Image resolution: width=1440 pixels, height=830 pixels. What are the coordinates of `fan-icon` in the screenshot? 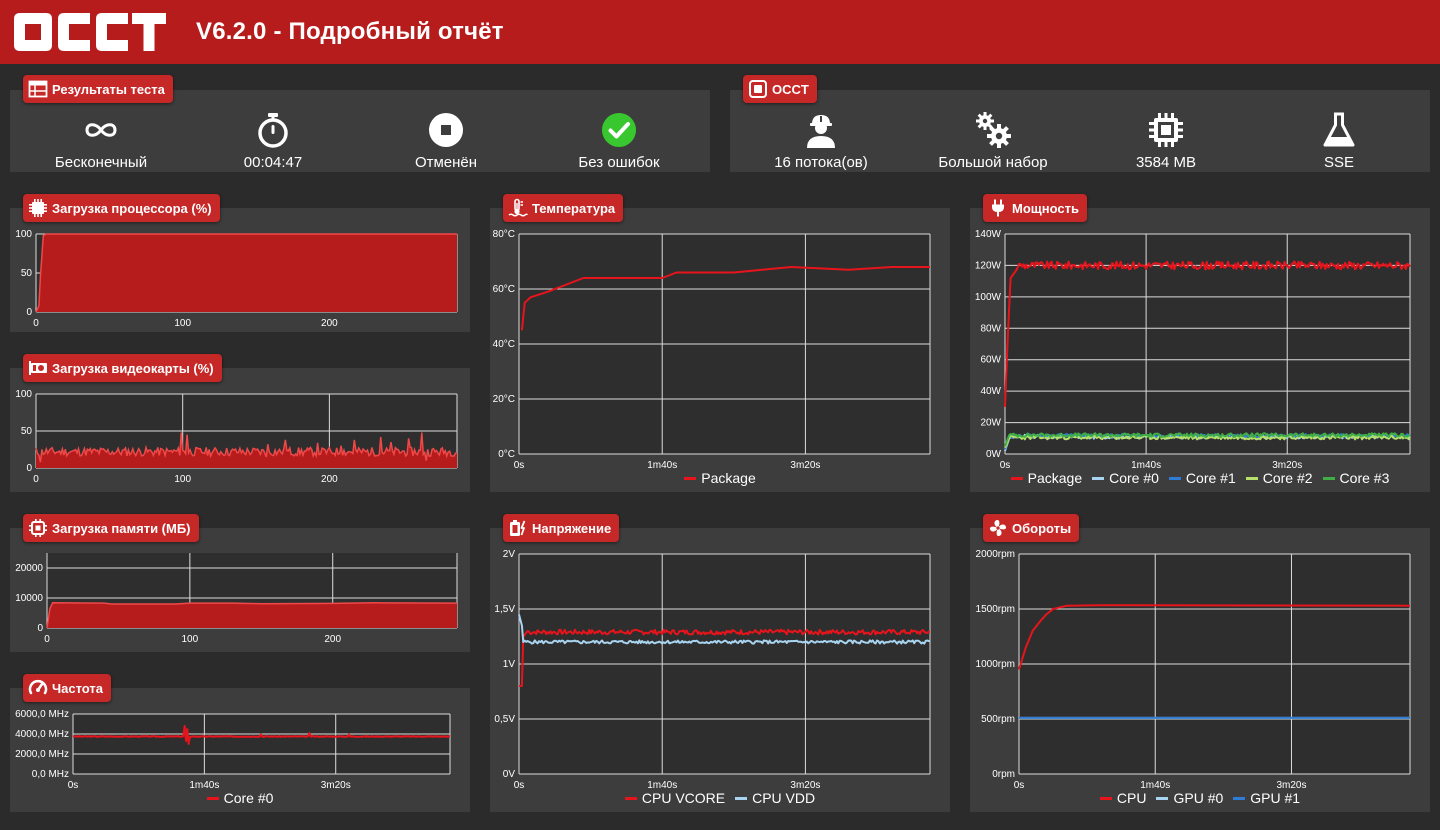 It's located at (998, 528).